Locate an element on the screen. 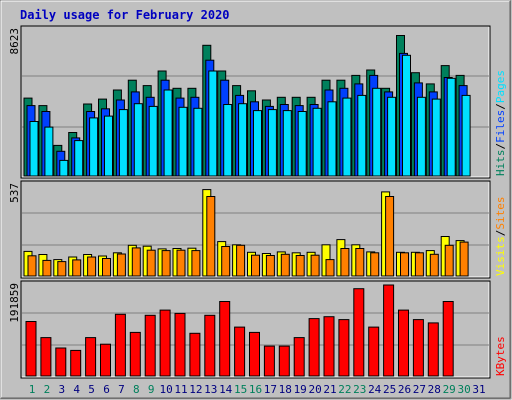 Image resolution: width=512 pixels, height=400 pixels. x-tick-label-1: 1 is located at coordinates (32, 389).